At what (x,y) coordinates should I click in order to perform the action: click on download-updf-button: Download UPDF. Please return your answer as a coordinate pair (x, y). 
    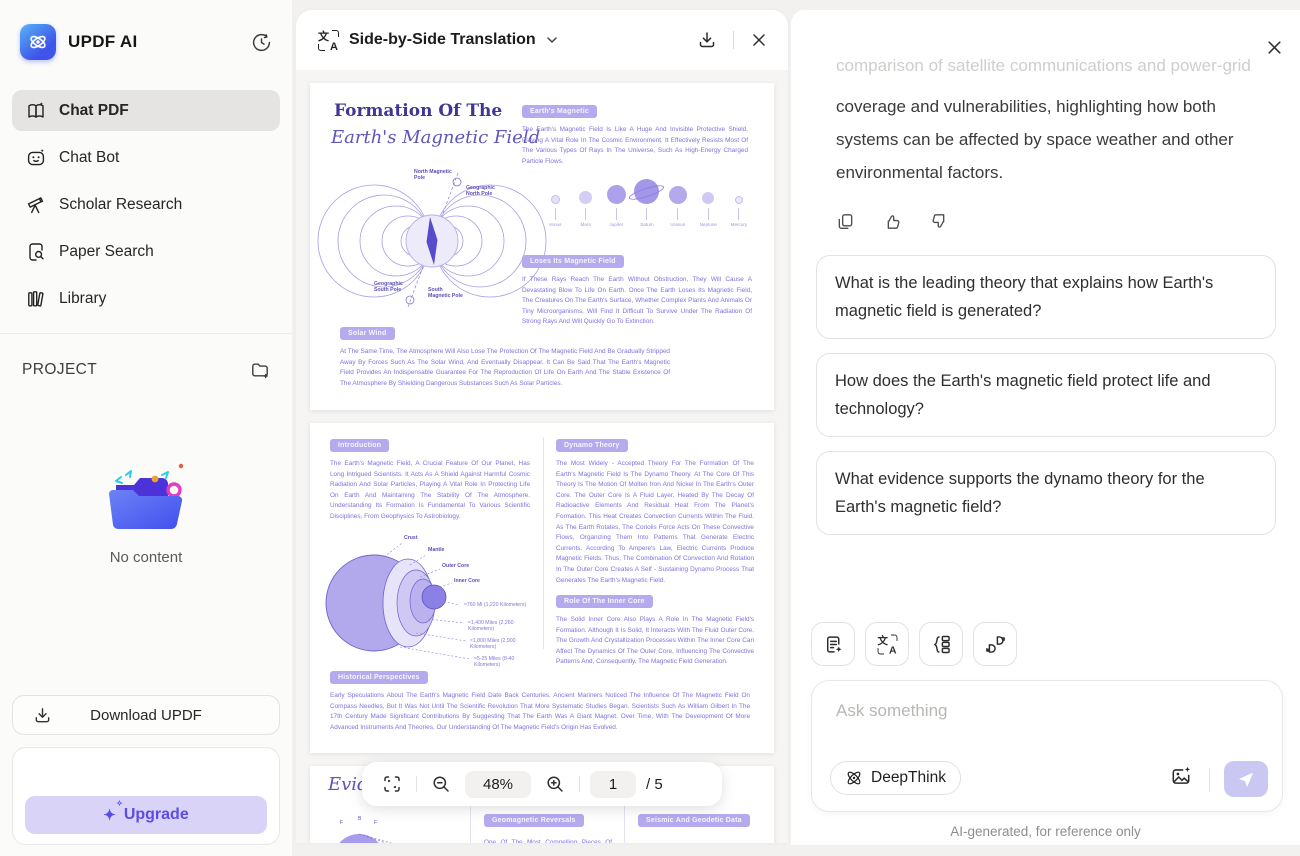
    Looking at the image, I should click on (146, 715).